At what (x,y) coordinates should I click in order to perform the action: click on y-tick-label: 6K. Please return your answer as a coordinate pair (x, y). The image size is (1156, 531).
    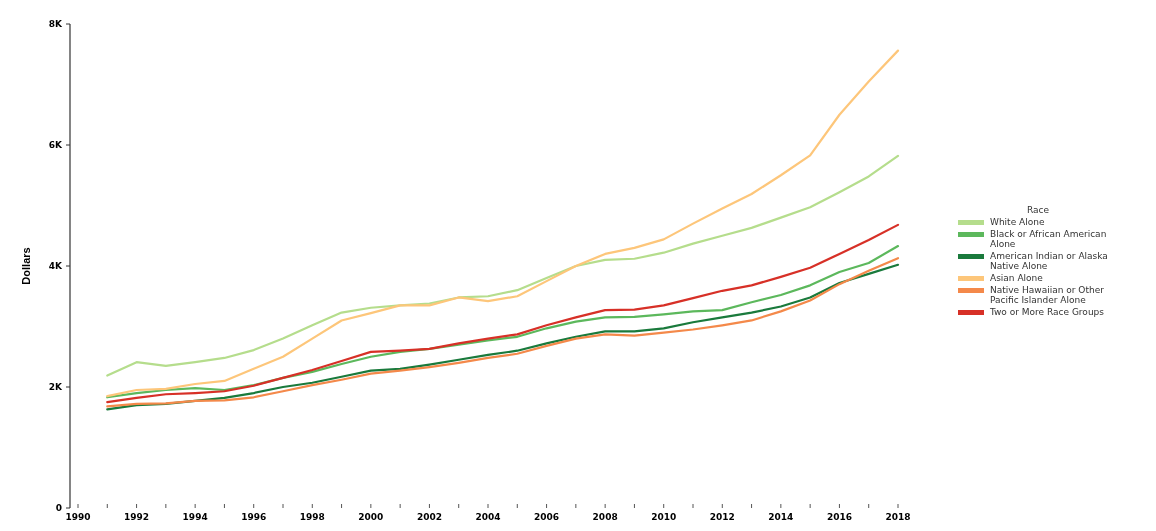
    Looking at the image, I should click on (56, 145).